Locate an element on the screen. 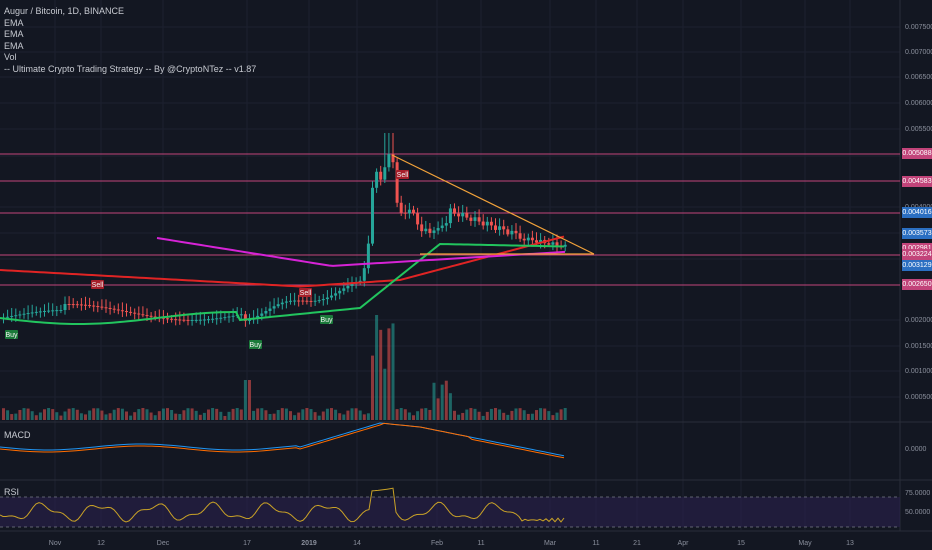 This screenshot has height=550, width=932. legend-ema-1: EMA is located at coordinates (14, 22).